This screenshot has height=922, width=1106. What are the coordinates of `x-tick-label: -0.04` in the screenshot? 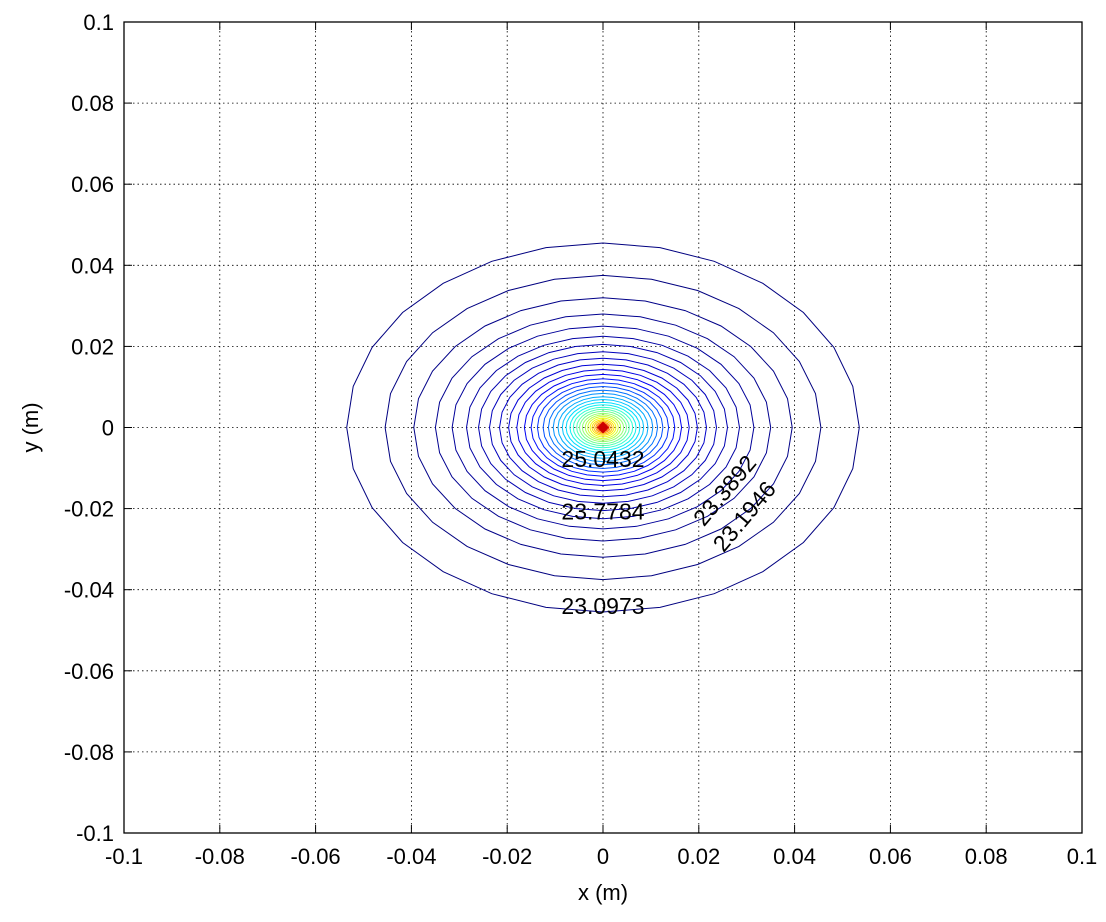 It's located at (411, 856).